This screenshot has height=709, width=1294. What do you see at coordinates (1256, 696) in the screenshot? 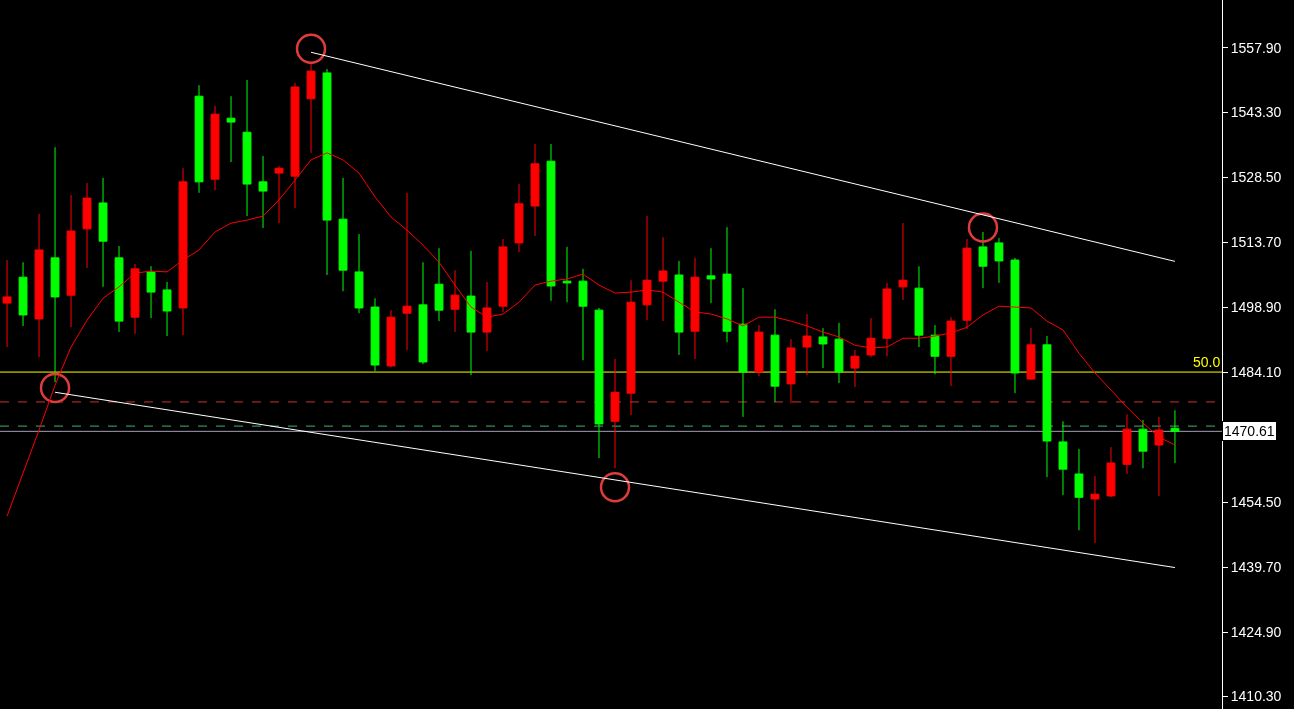
I see `y-tick-label: 1410.30` at bounding box center [1256, 696].